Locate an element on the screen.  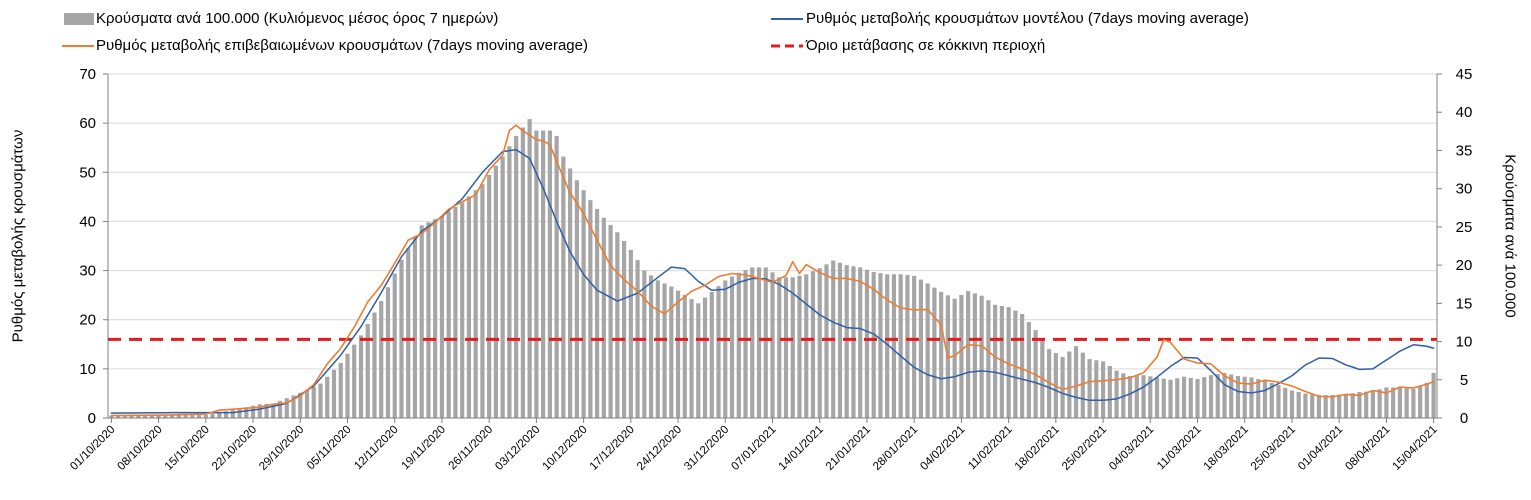
x-tick-label: 26/11/2020 is located at coordinates (471, 448).